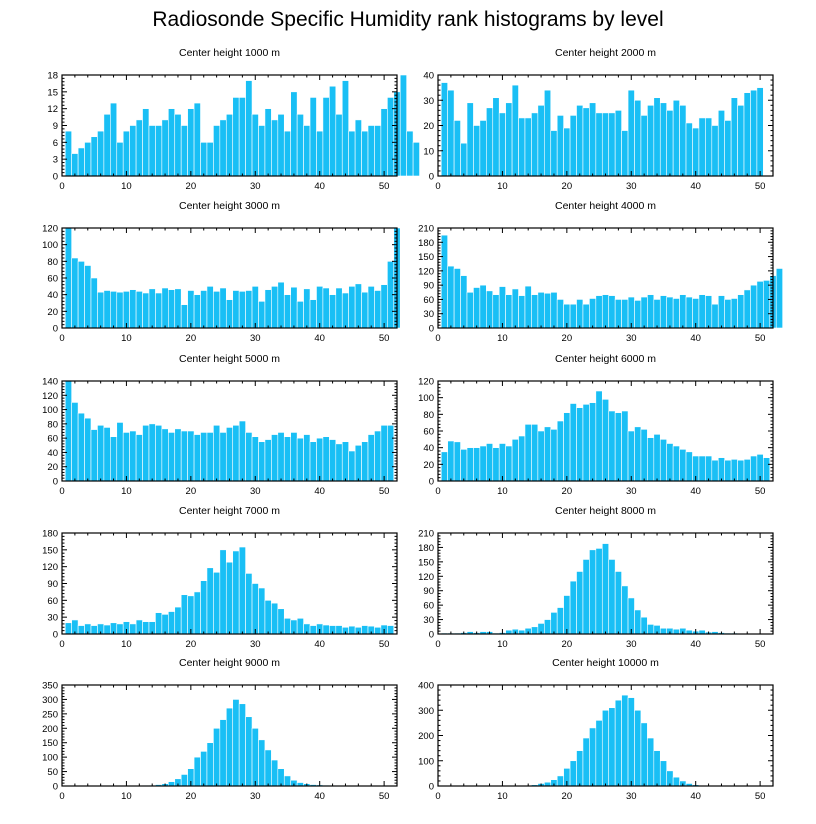 Image resolution: width=816 pixels, height=824 pixels. What do you see at coordinates (428, 432) in the screenshot?
I see `y-tick-label: 60` at bounding box center [428, 432].